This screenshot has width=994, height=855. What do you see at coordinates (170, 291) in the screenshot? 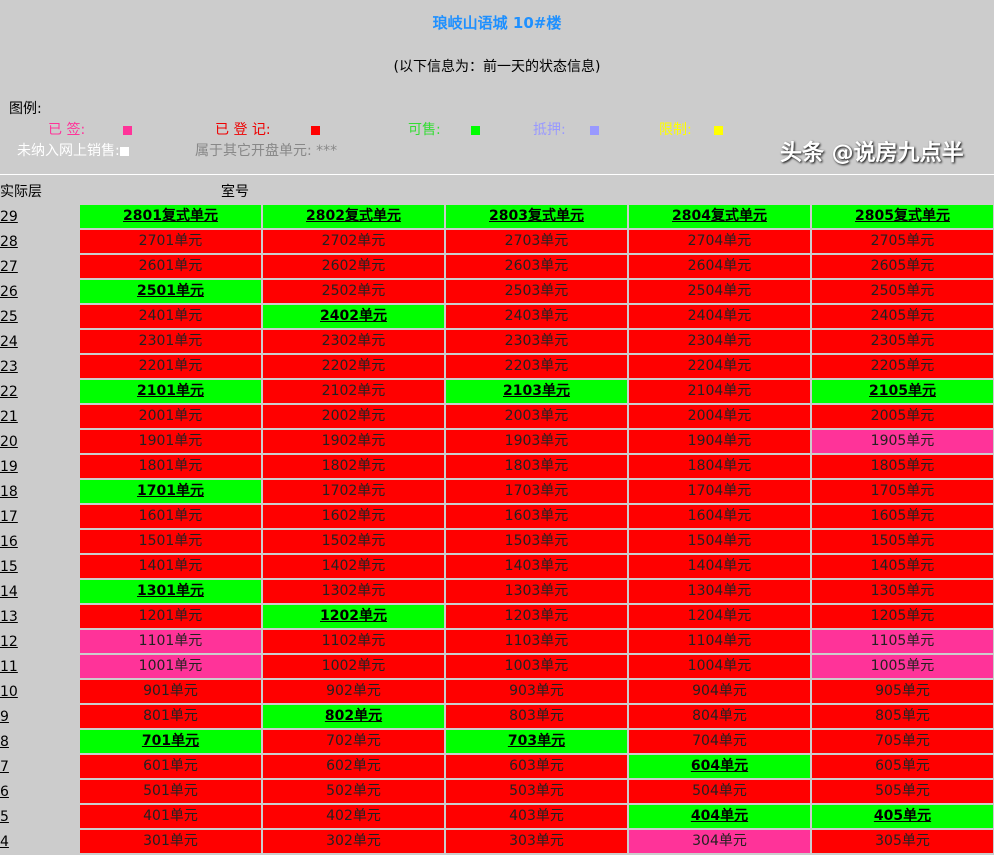
I see `unit-cell: 2501单元` at bounding box center [170, 291].